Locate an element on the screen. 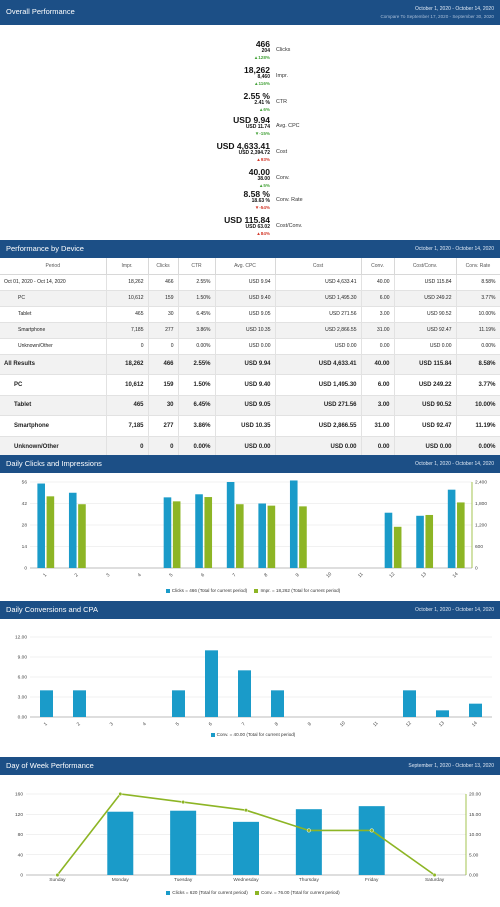 This screenshot has width=500, height=907. x-tick-label: 2 is located at coordinates (79, 724).